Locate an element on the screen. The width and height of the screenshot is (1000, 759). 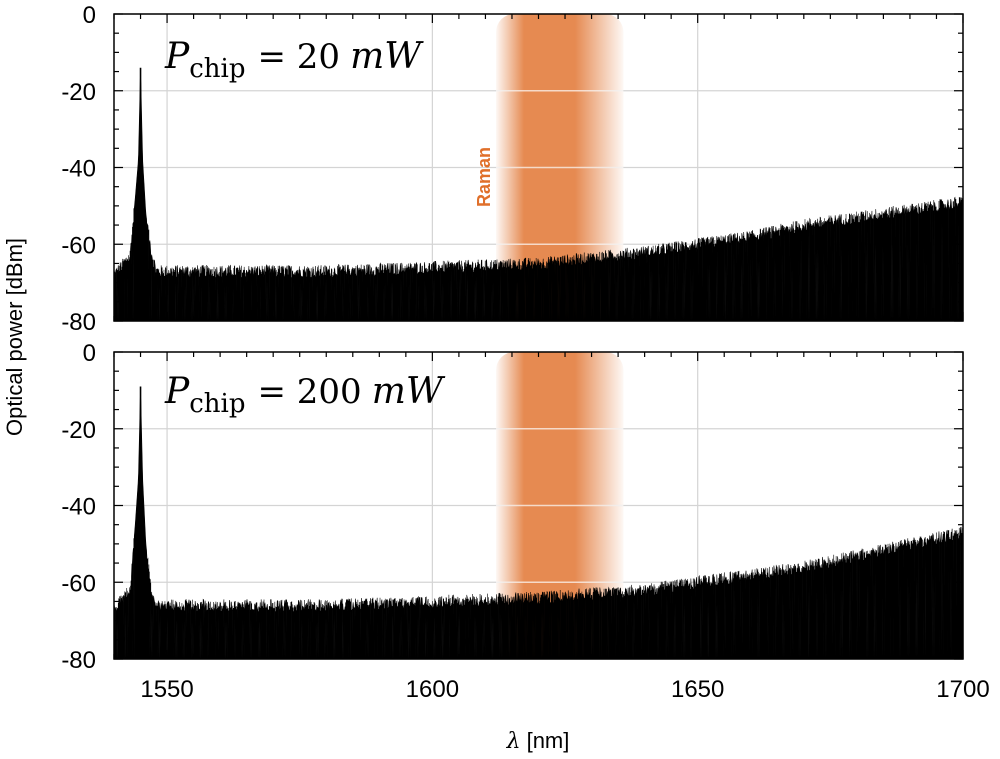
x-tick-labels: 1550 1600 1650 1700 is located at coordinates (564, 689).